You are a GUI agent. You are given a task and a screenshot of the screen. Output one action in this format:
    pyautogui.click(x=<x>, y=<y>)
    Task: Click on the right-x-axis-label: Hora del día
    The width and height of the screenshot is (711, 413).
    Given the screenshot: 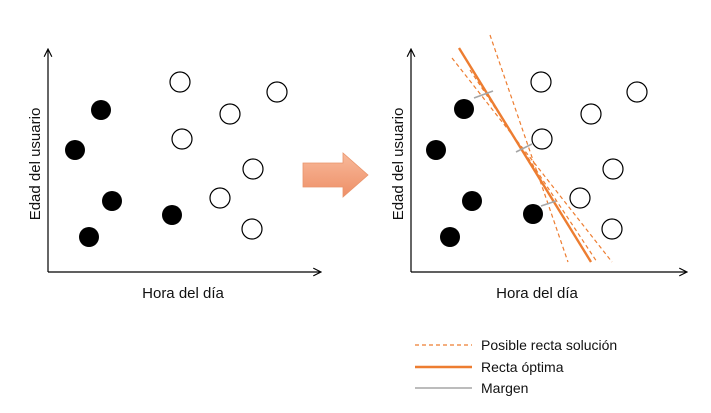 What is the action you would take?
    pyautogui.click(x=537, y=293)
    